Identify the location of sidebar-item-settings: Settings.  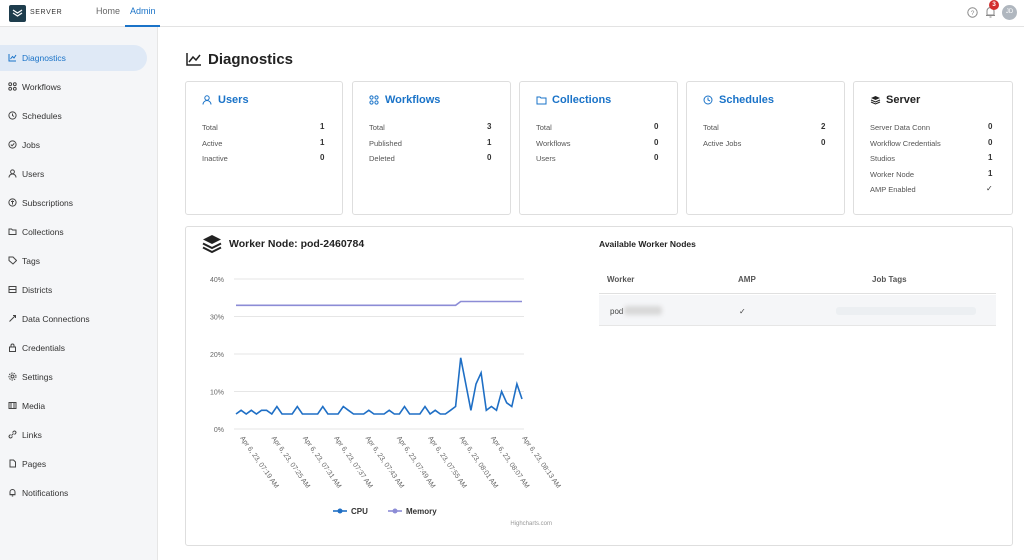
(79, 377).